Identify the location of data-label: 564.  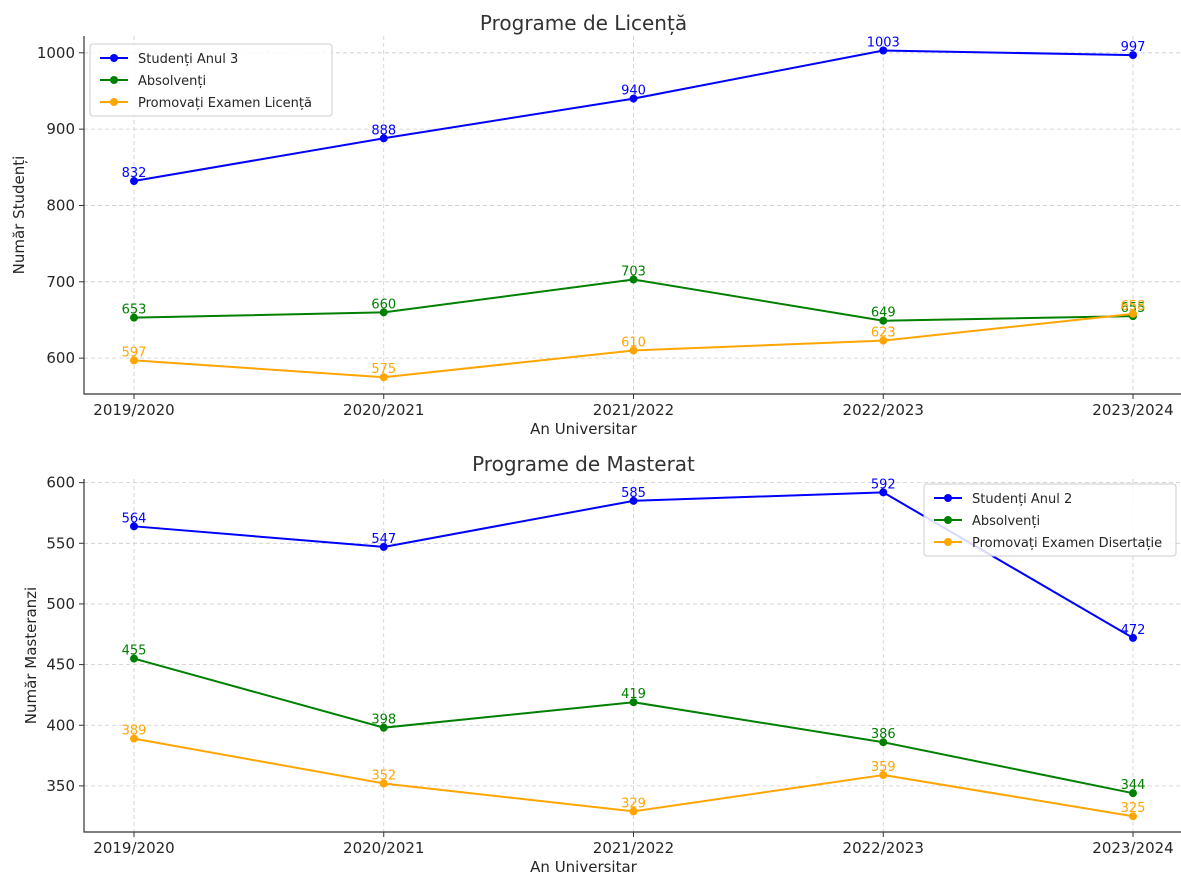
(134, 518).